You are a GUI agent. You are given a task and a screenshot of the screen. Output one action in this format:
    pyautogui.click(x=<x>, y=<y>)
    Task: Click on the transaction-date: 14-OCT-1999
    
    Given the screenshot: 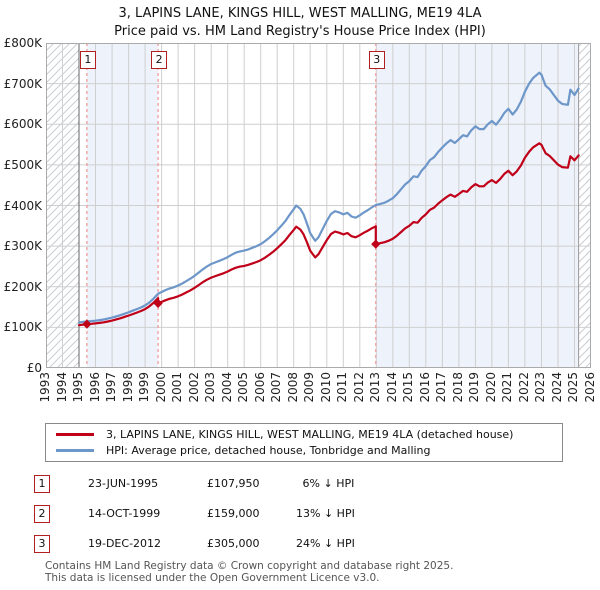 What is the action you would take?
    pyautogui.click(x=124, y=513)
    